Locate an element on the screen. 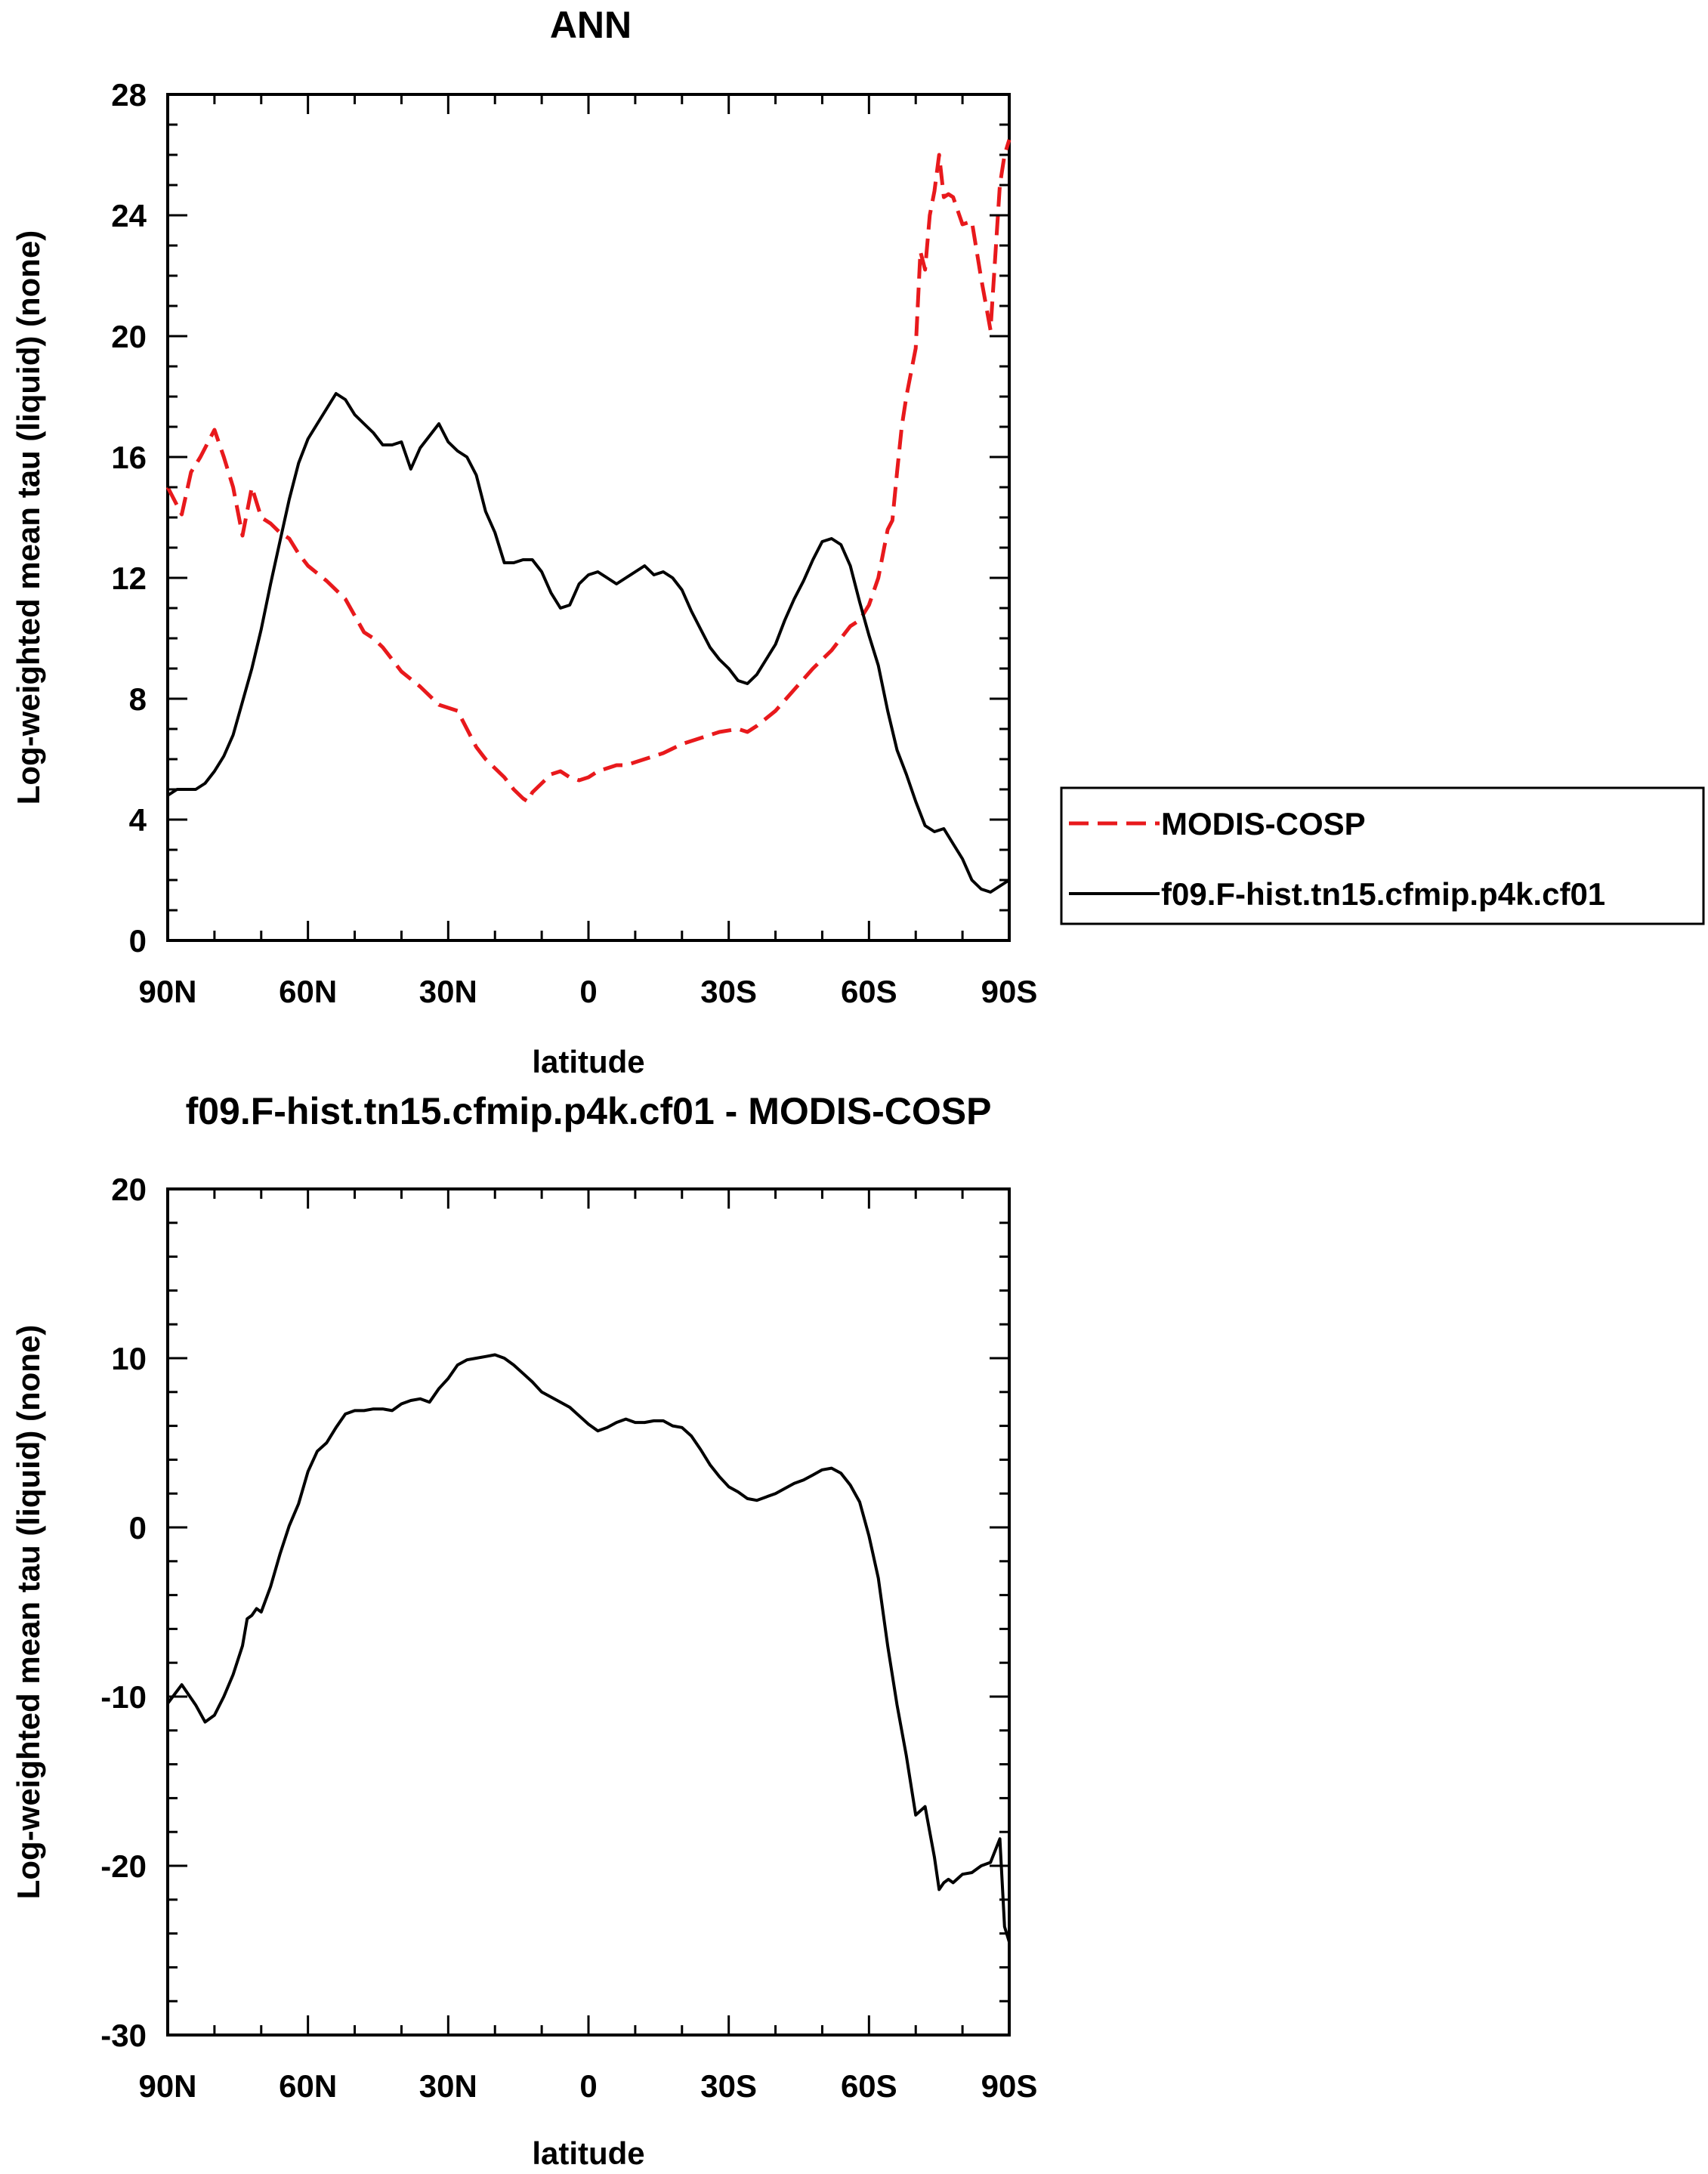 The image size is (1708, 2174). top-x-axis-label: latitude is located at coordinates (588, 1061).